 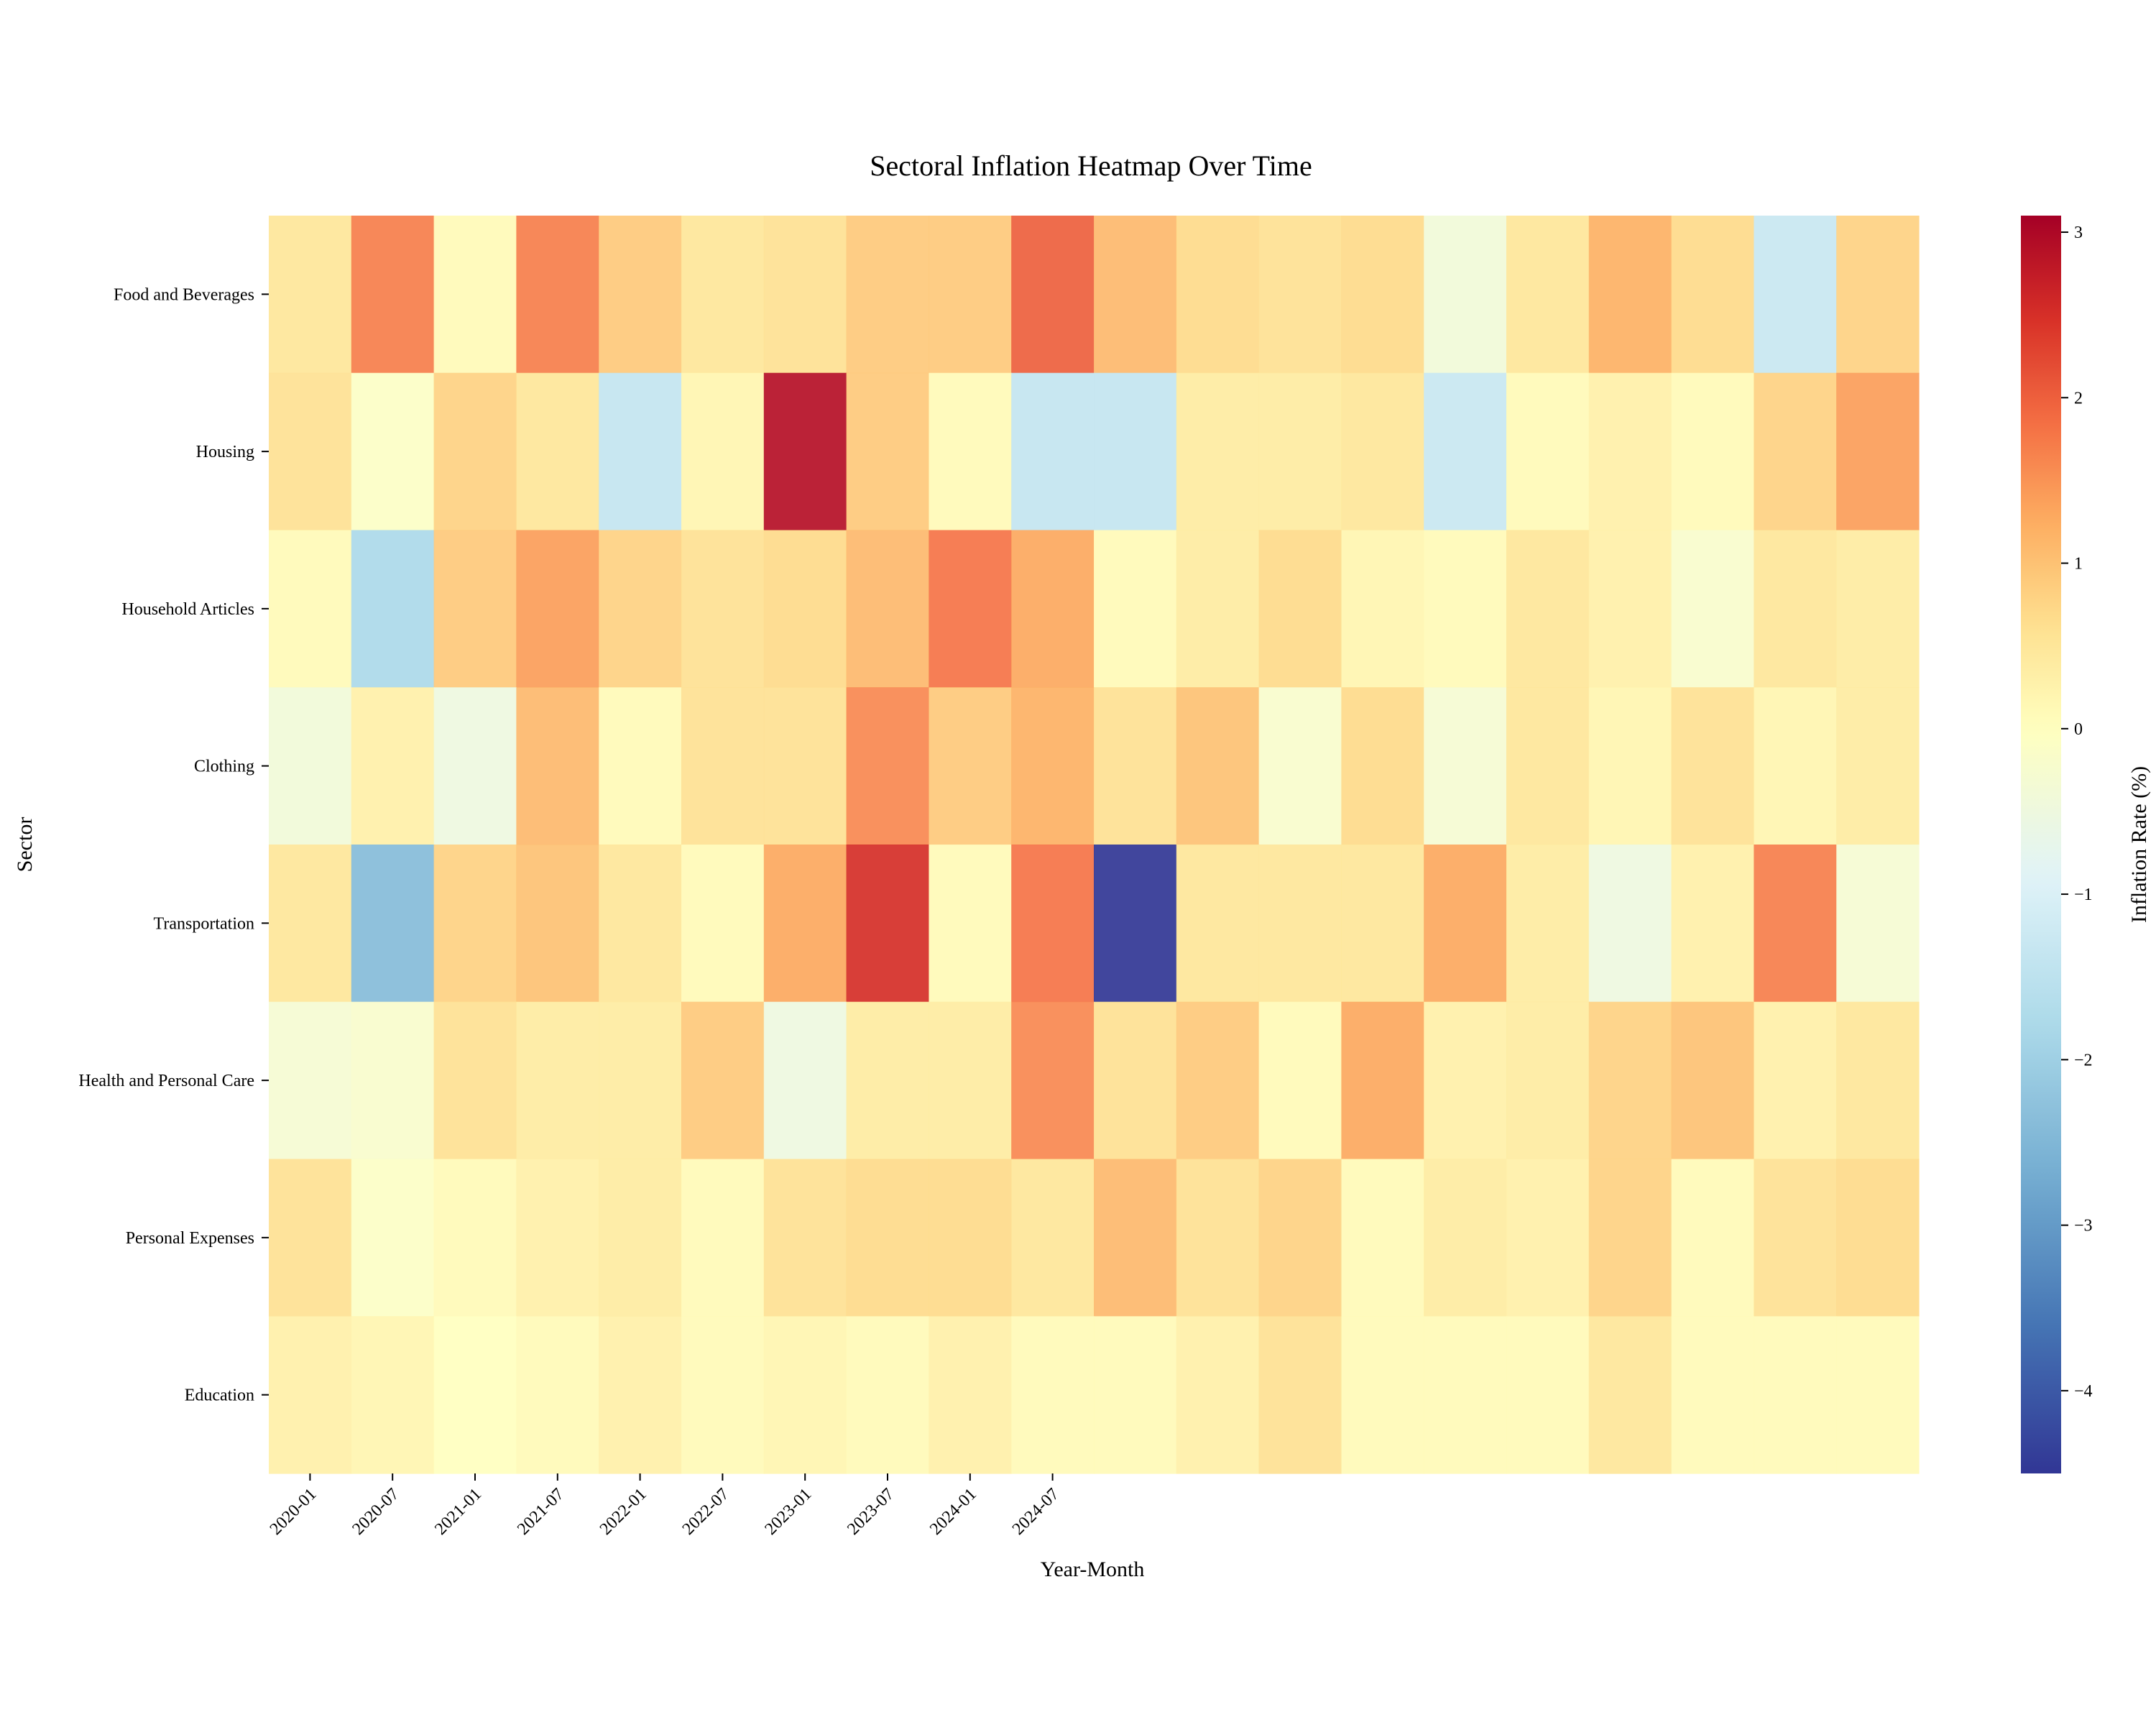 I want to click on y-tick-label: Education, so click(x=219, y=1395).